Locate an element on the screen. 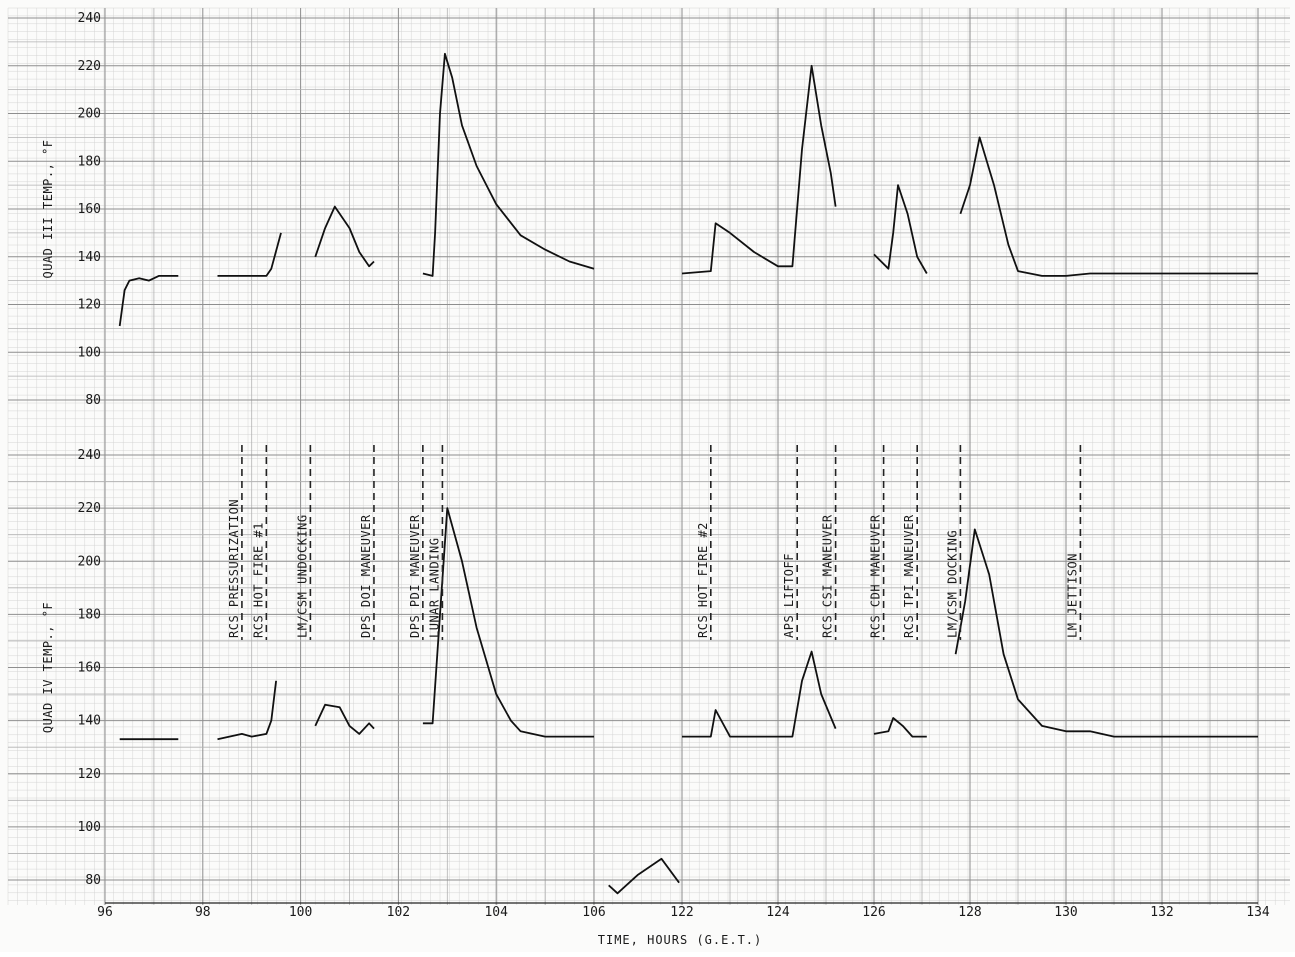 This screenshot has height=957, width=1295. x-tick-label: 124 is located at coordinates (778, 912).